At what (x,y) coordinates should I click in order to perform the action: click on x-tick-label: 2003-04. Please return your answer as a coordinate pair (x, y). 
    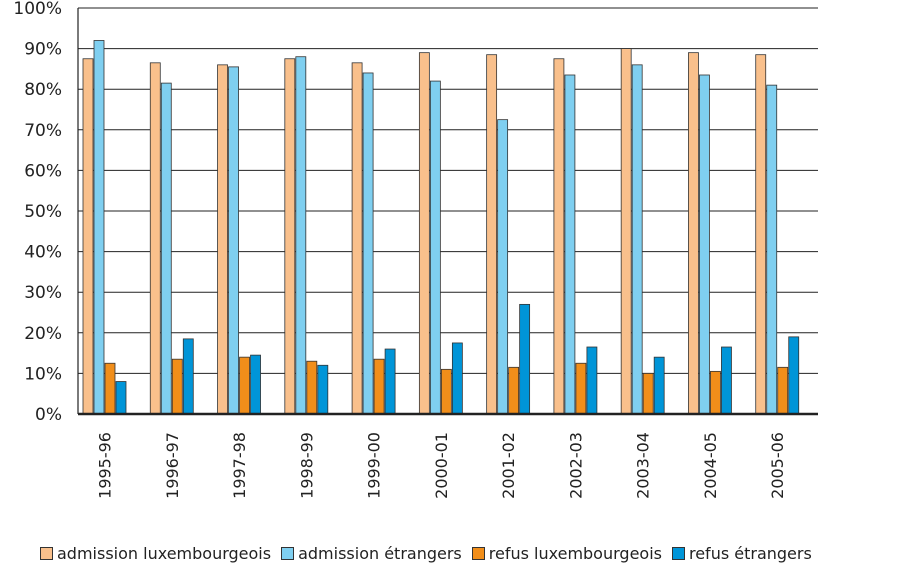
    Looking at the image, I should click on (643, 465).